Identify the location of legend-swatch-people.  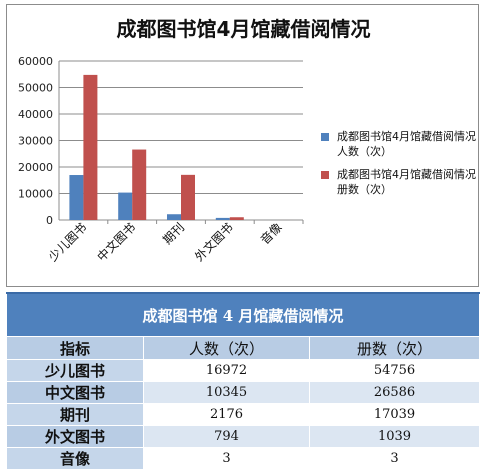
(325, 137).